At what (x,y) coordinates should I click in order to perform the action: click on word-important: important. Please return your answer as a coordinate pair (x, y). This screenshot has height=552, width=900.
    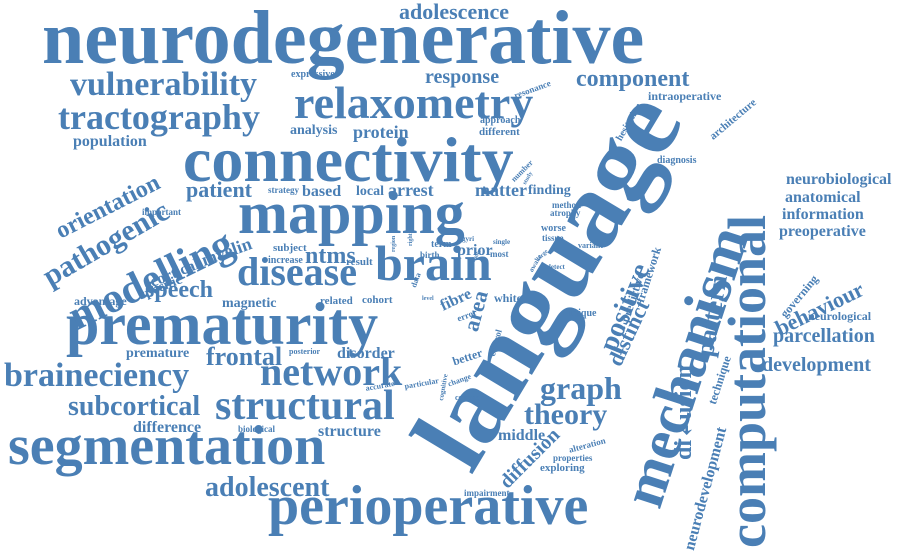
    Looking at the image, I should click on (161, 212).